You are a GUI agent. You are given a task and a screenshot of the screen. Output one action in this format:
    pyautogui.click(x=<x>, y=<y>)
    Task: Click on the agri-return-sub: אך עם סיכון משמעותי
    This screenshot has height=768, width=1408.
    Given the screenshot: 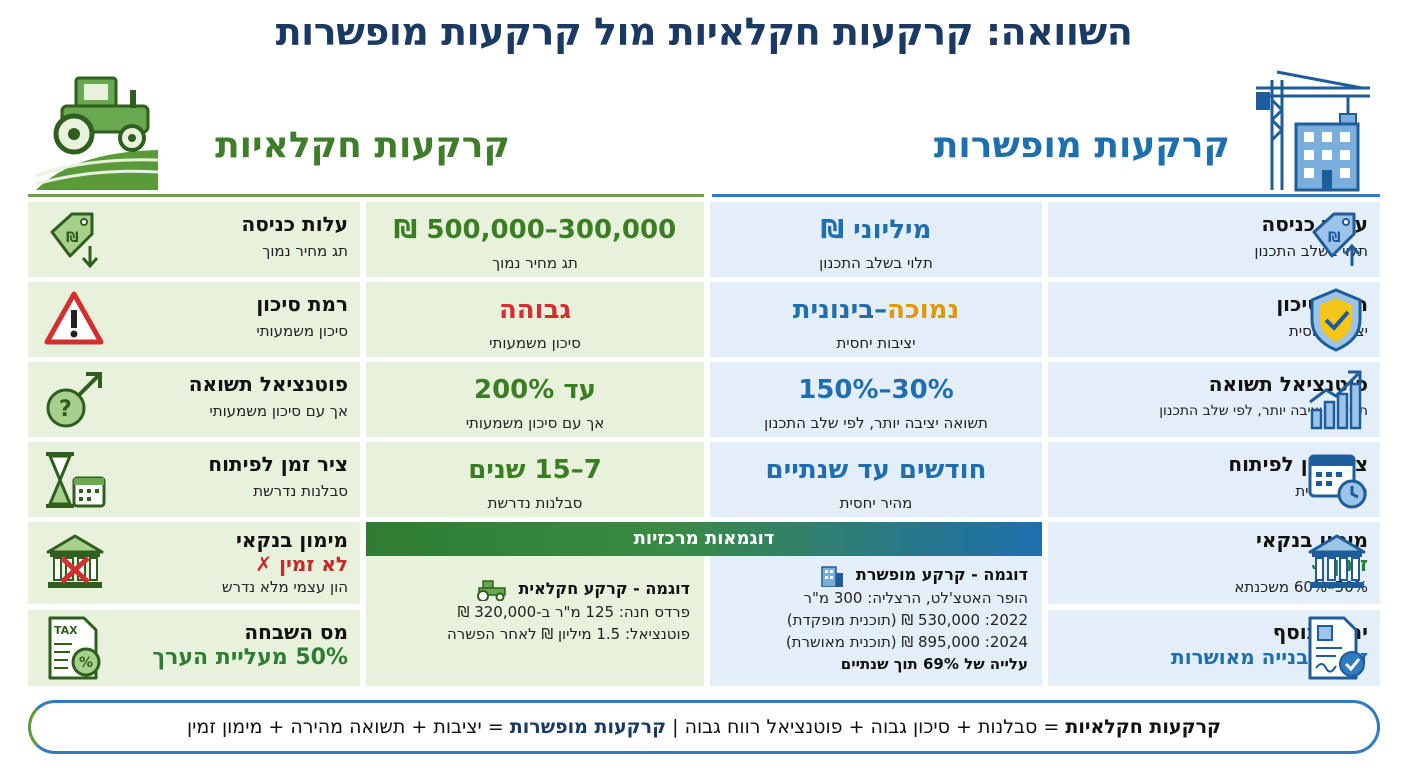 What is the action you would take?
    pyautogui.click(x=278, y=411)
    